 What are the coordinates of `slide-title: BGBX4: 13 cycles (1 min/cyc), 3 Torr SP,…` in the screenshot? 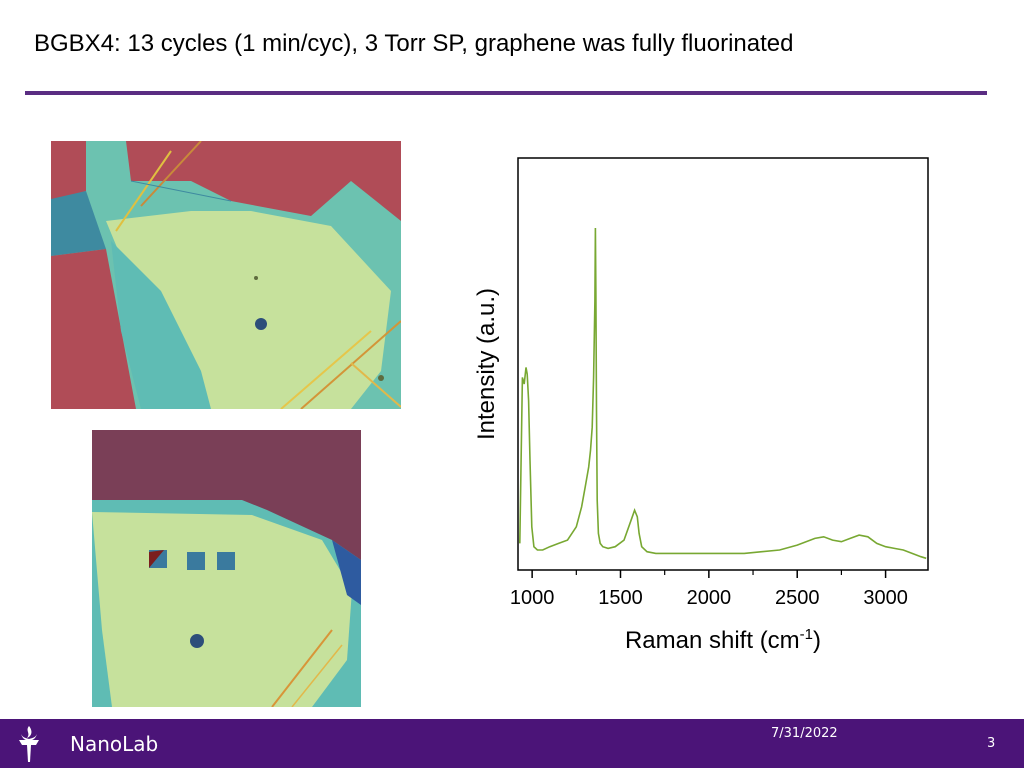 It's located at (414, 43).